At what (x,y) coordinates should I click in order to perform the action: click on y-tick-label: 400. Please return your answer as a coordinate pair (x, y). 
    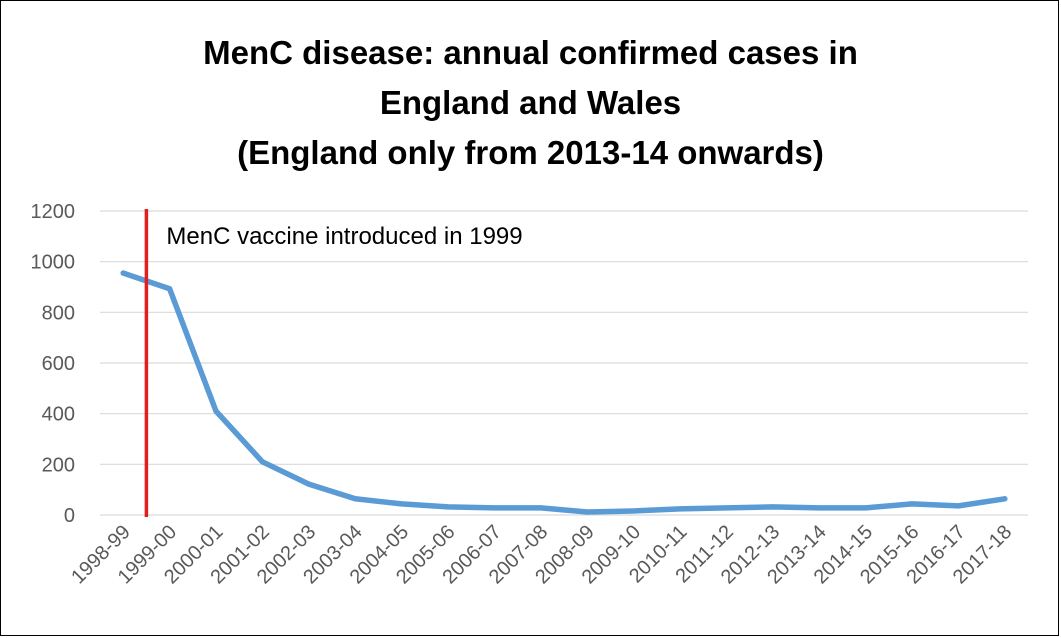
    Looking at the image, I should click on (58, 415).